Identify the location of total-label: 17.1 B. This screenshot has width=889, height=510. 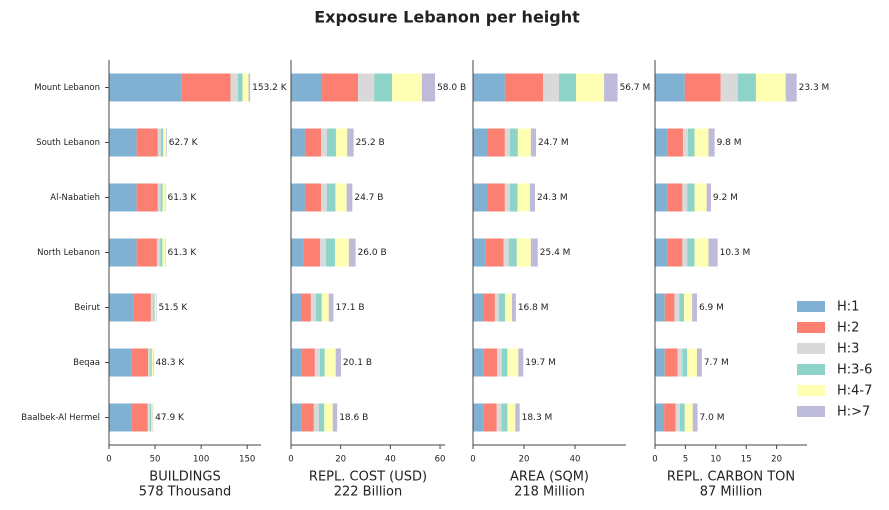
(349, 308).